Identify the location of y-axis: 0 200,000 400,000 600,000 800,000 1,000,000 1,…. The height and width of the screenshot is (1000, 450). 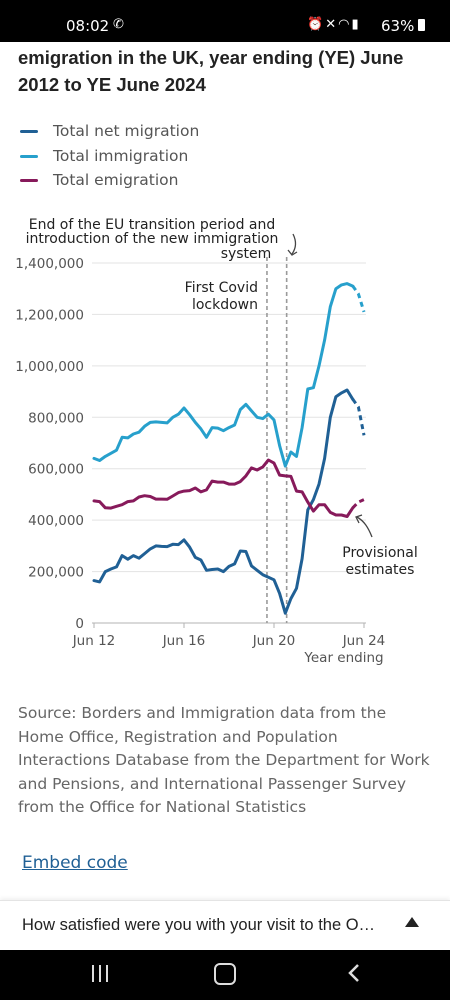
(49, 444).